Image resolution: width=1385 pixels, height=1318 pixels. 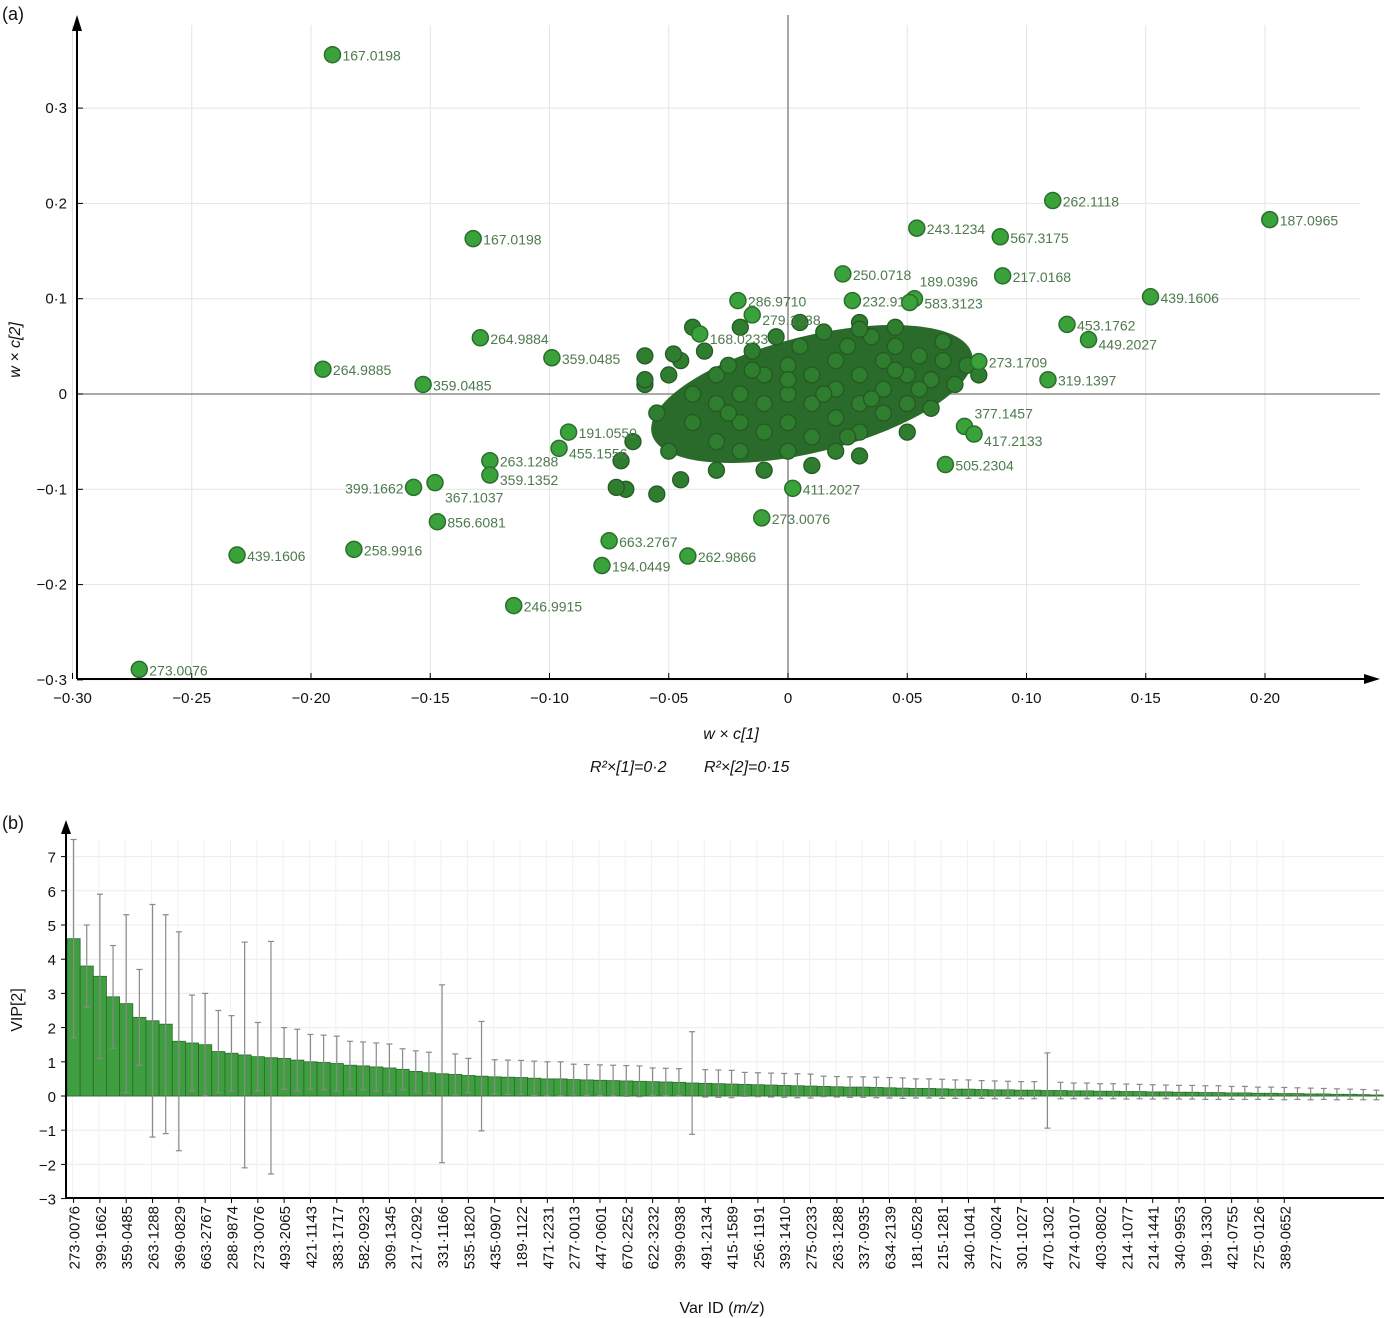 I want to click on point-label: 453.1762, so click(x=1106, y=325).